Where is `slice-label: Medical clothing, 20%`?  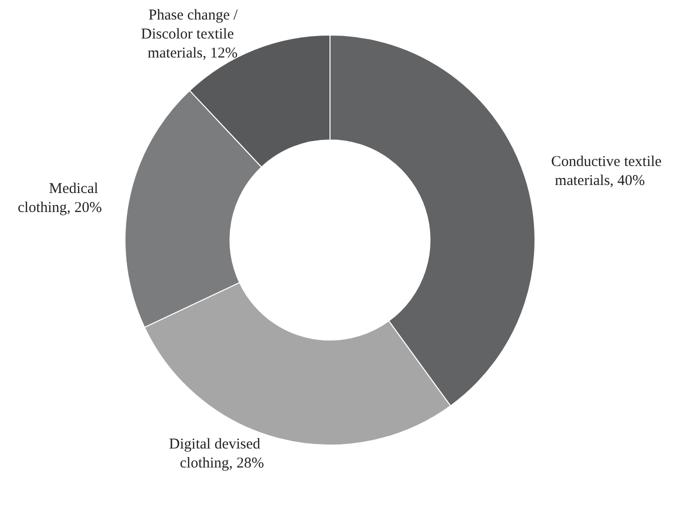 slice-label: Medical clothing, 20% is located at coordinates (60, 198).